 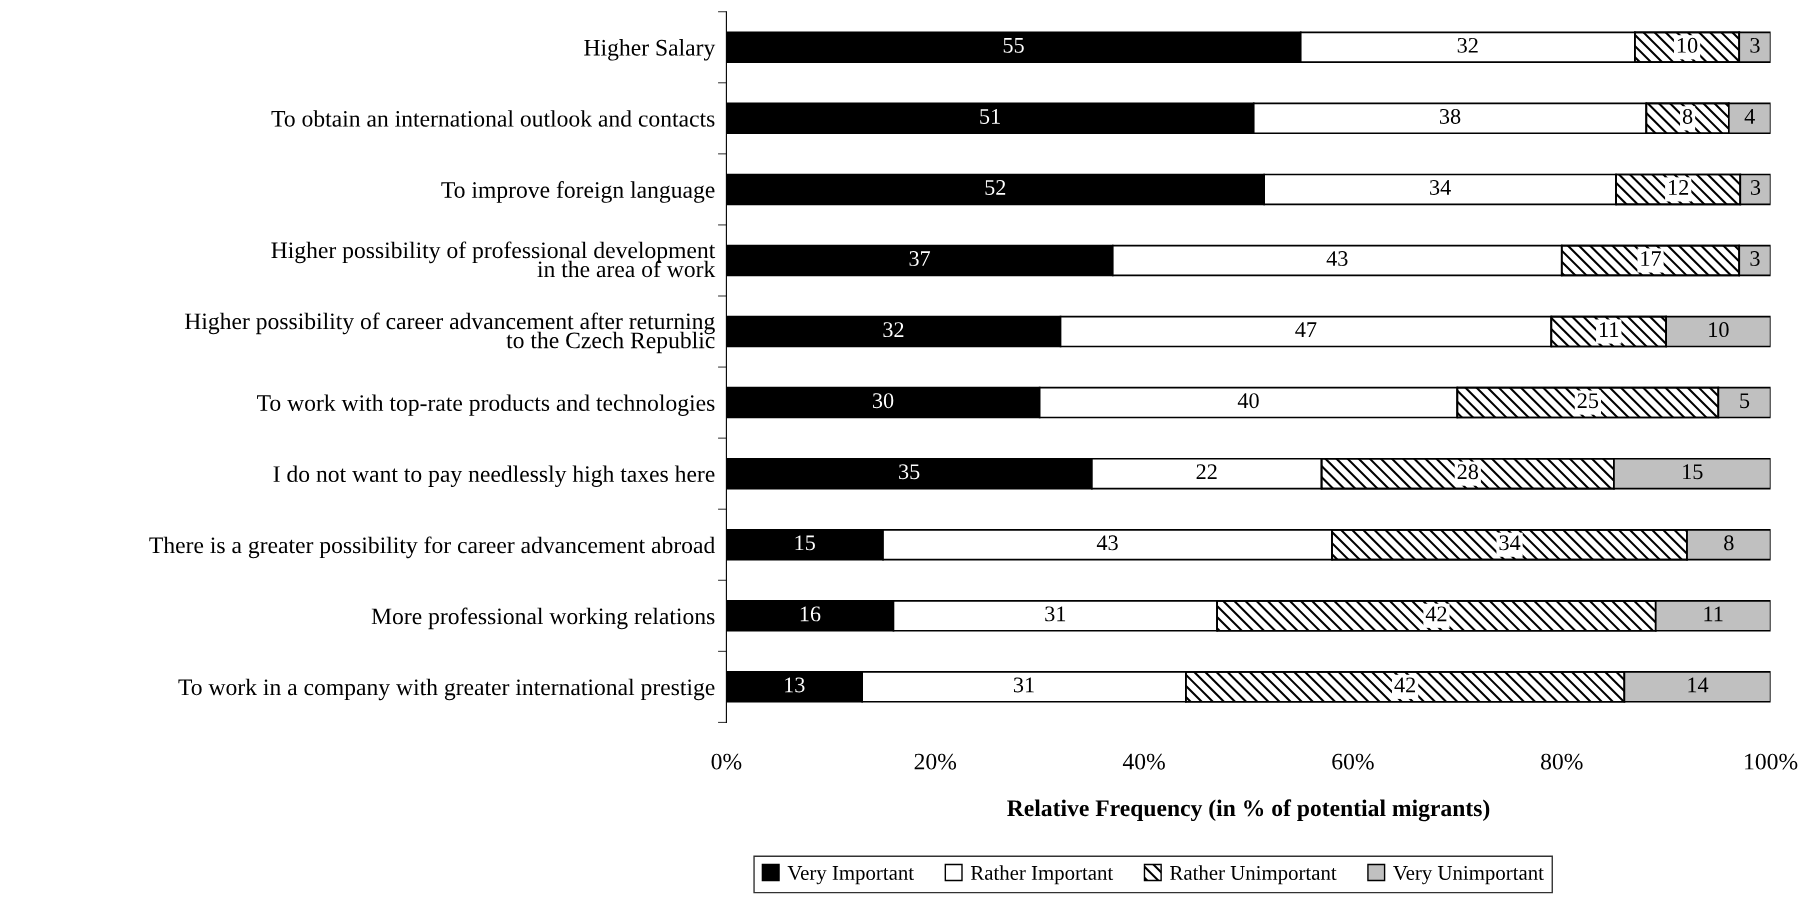 What do you see at coordinates (795, 685) in the screenshot?
I see `data-label: 13` at bounding box center [795, 685].